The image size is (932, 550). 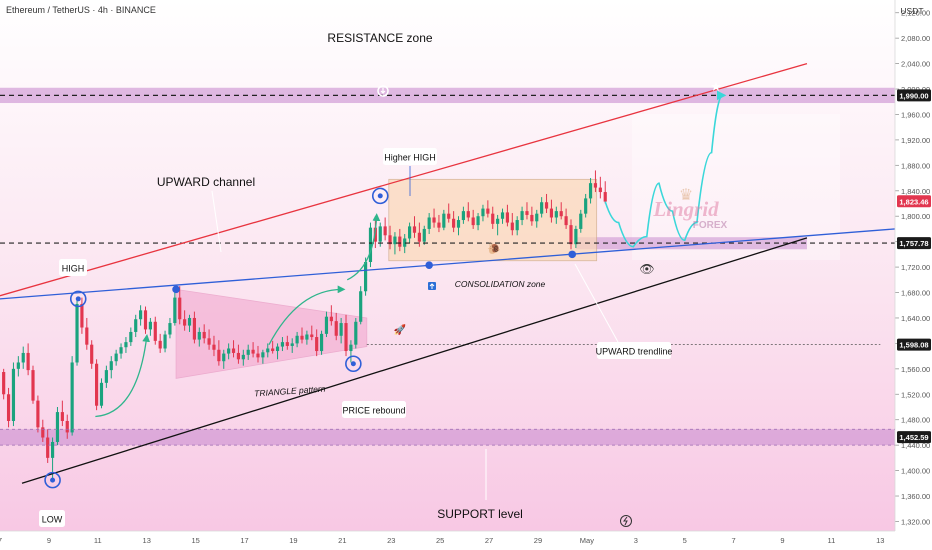 What do you see at coordinates (915, 38) in the screenshot?
I see `y-tick-label: 2,080.00` at bounding box center [915, 38].